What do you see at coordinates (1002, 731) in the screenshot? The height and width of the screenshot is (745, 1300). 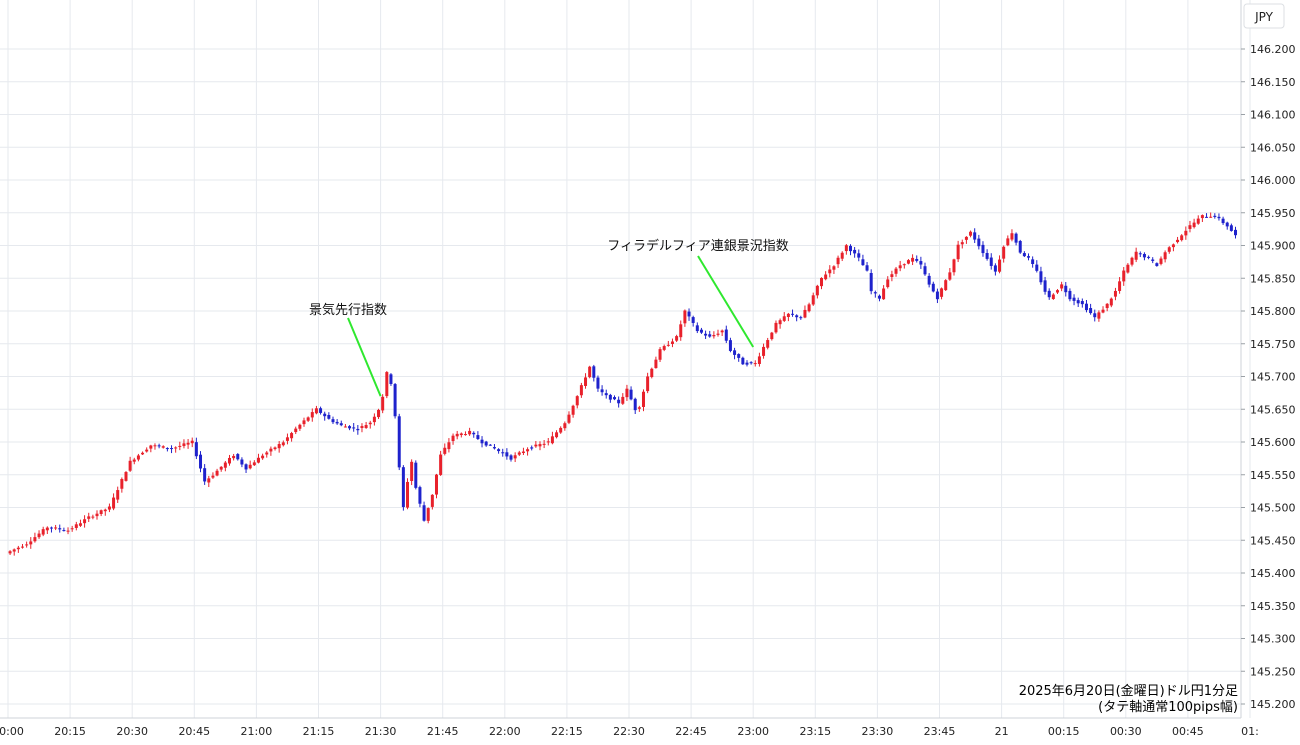 I see `x-tick-label: 21` at bounding box center [1002, 731].